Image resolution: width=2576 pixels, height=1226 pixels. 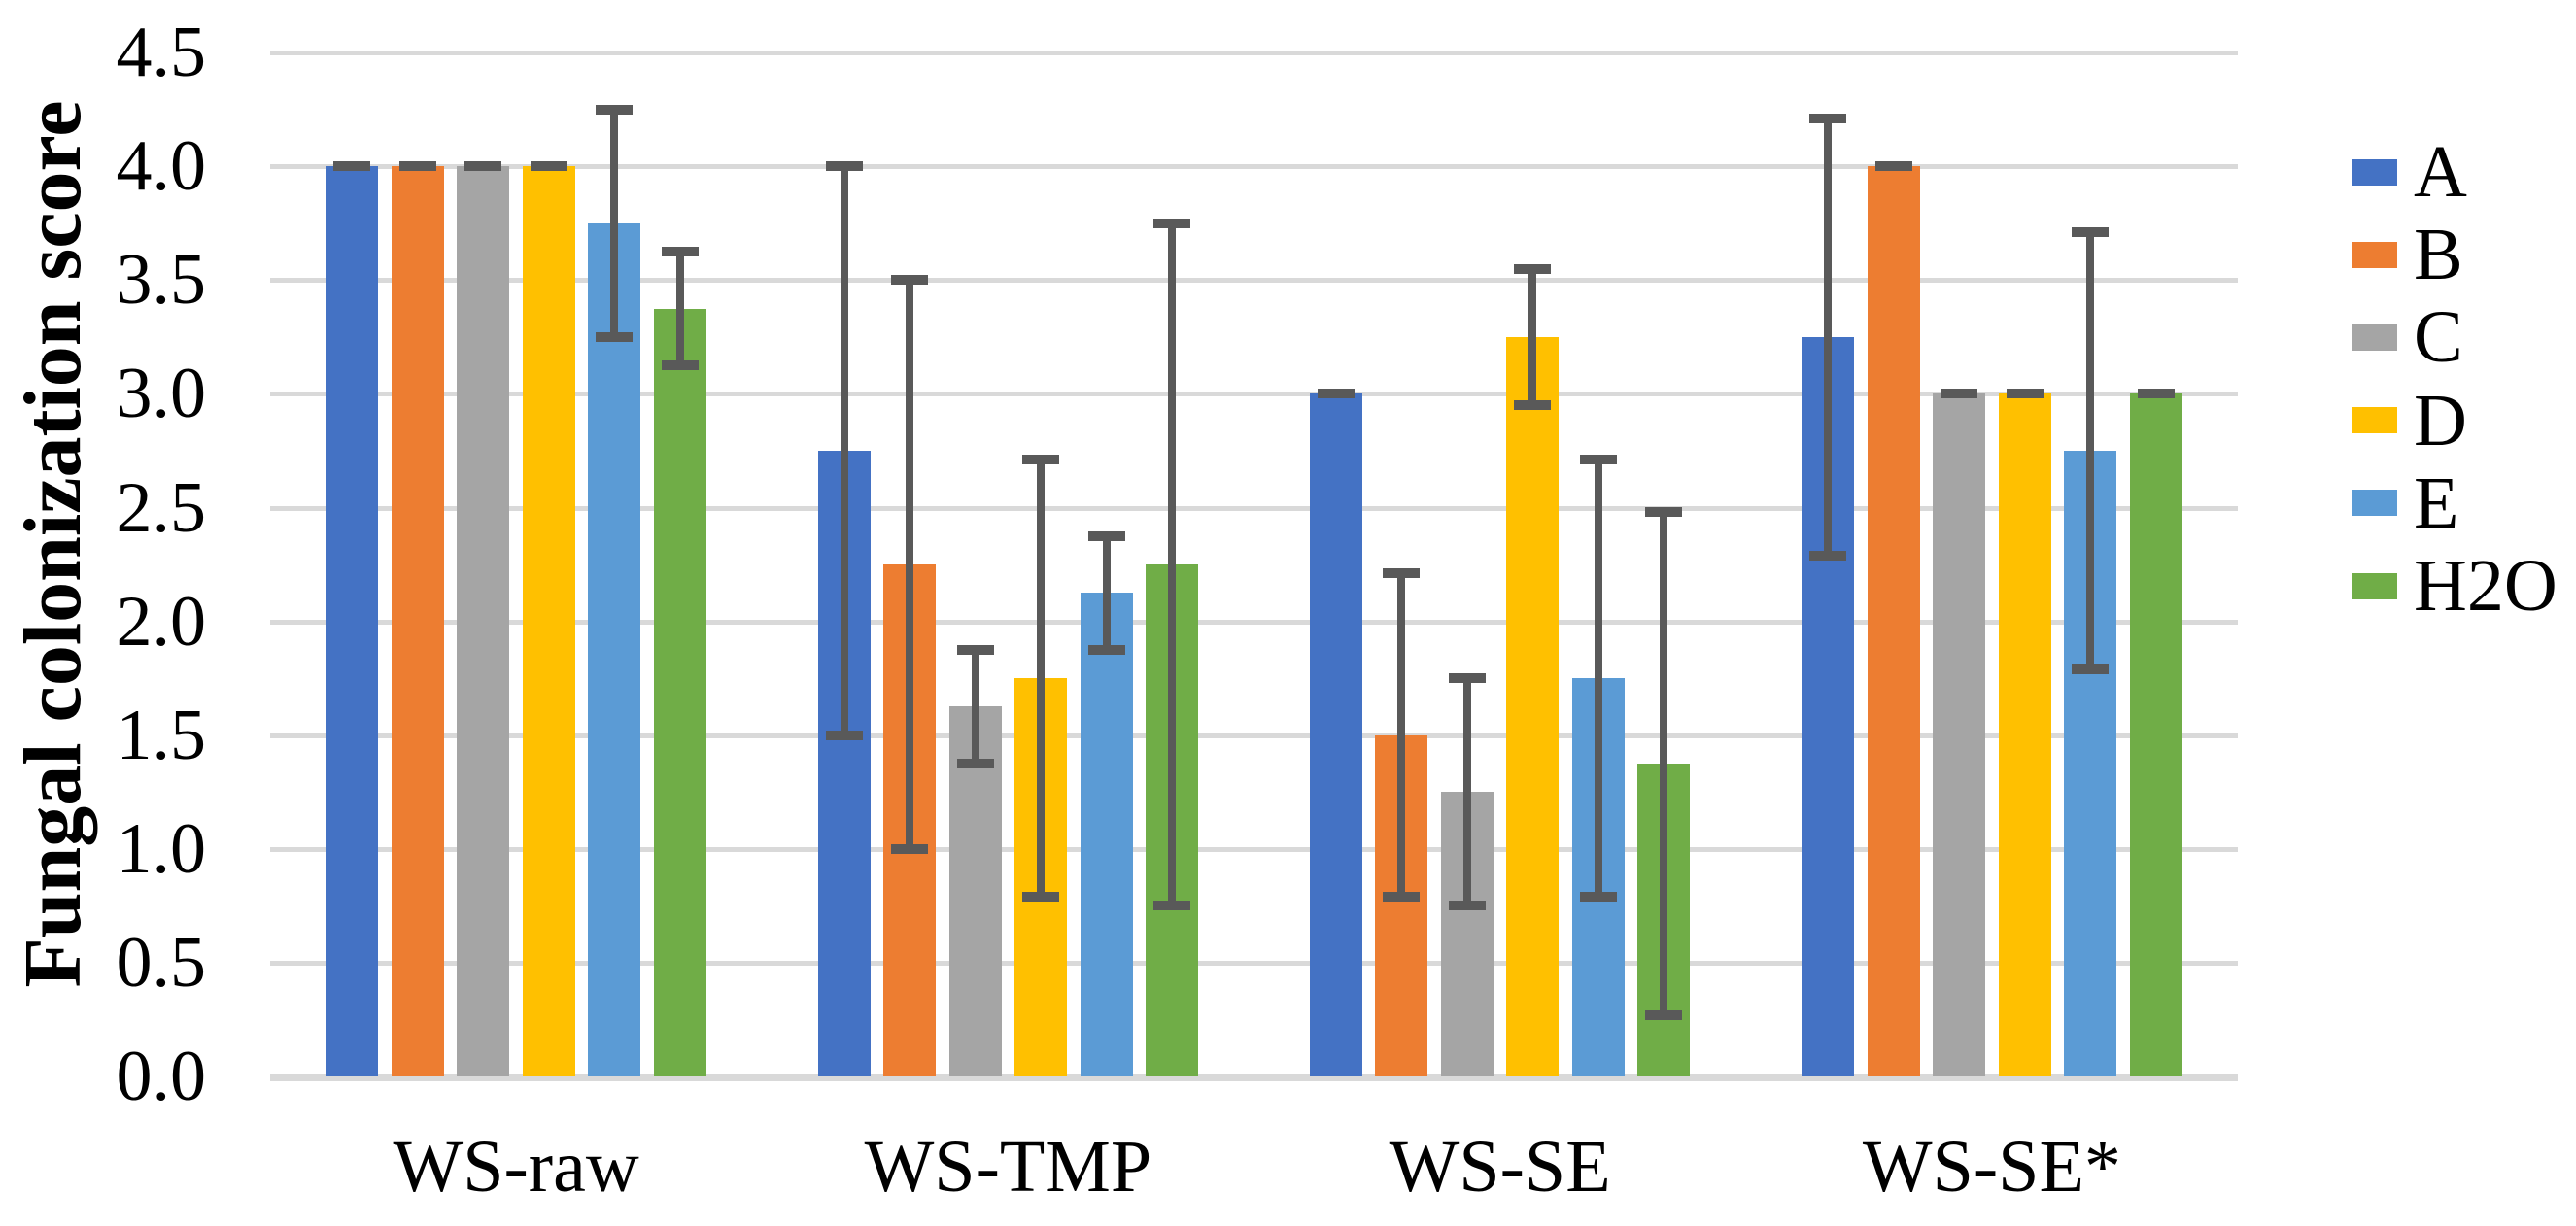 I want to click on gridline-0.5, so click(x=1254, y=963).